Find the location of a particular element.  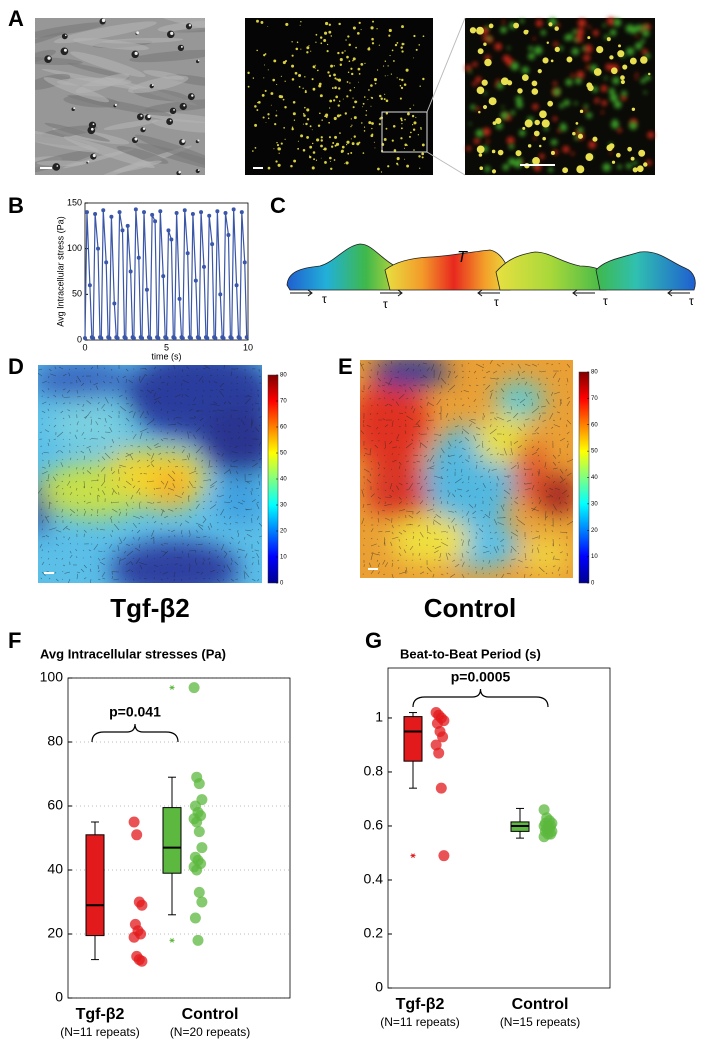

traction-arrows is located at coordinates (490, 293).